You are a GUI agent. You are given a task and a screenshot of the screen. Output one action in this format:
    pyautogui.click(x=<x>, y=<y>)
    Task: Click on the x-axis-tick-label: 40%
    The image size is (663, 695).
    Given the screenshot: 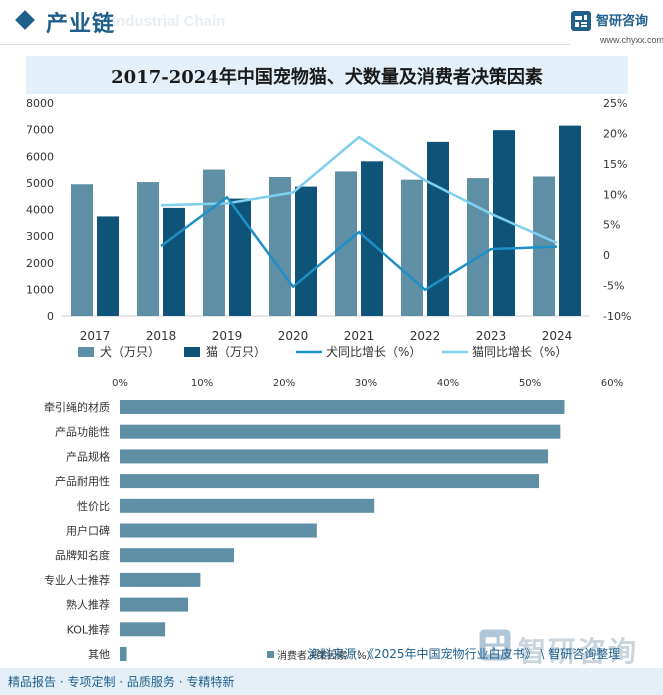 What is the action you would take?
    pyautogui.click(x=448, y=383)
    